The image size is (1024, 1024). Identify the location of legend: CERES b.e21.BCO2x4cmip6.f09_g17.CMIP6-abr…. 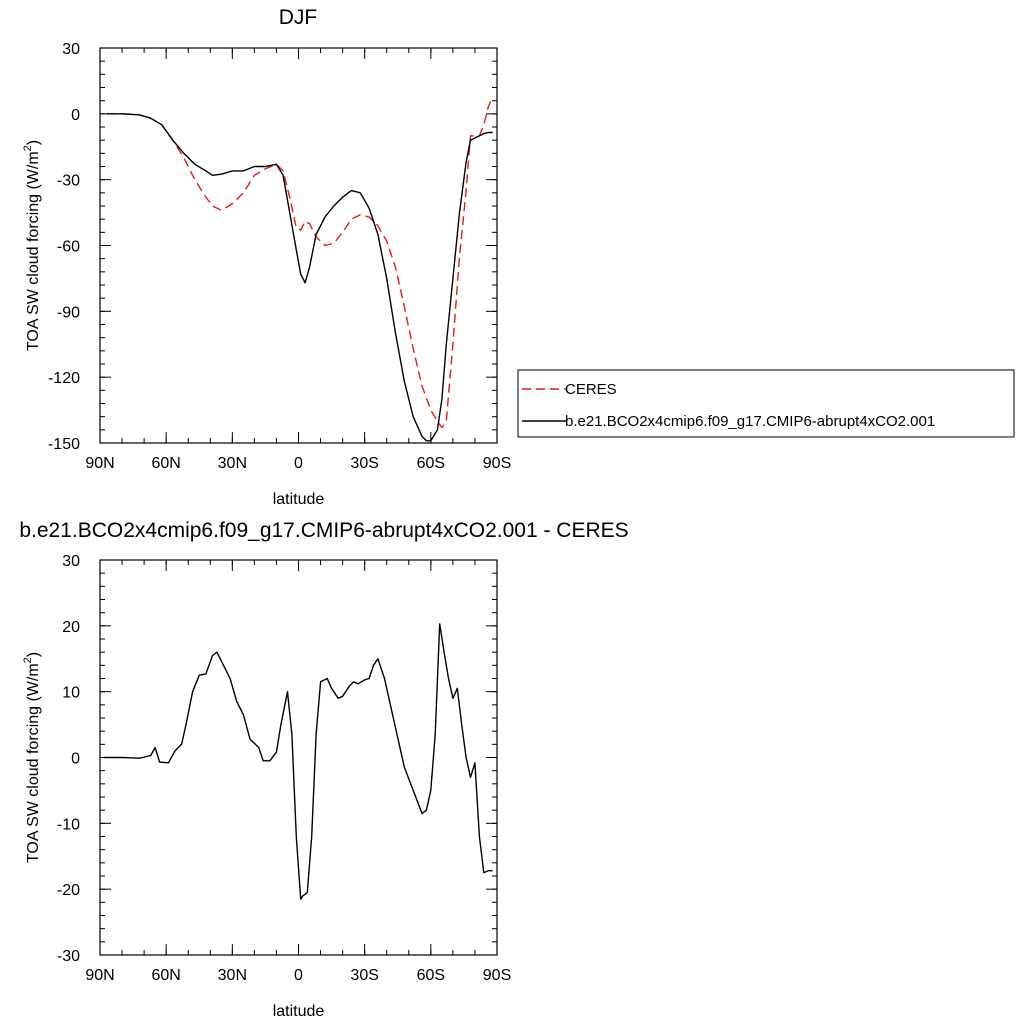
(766, 403).